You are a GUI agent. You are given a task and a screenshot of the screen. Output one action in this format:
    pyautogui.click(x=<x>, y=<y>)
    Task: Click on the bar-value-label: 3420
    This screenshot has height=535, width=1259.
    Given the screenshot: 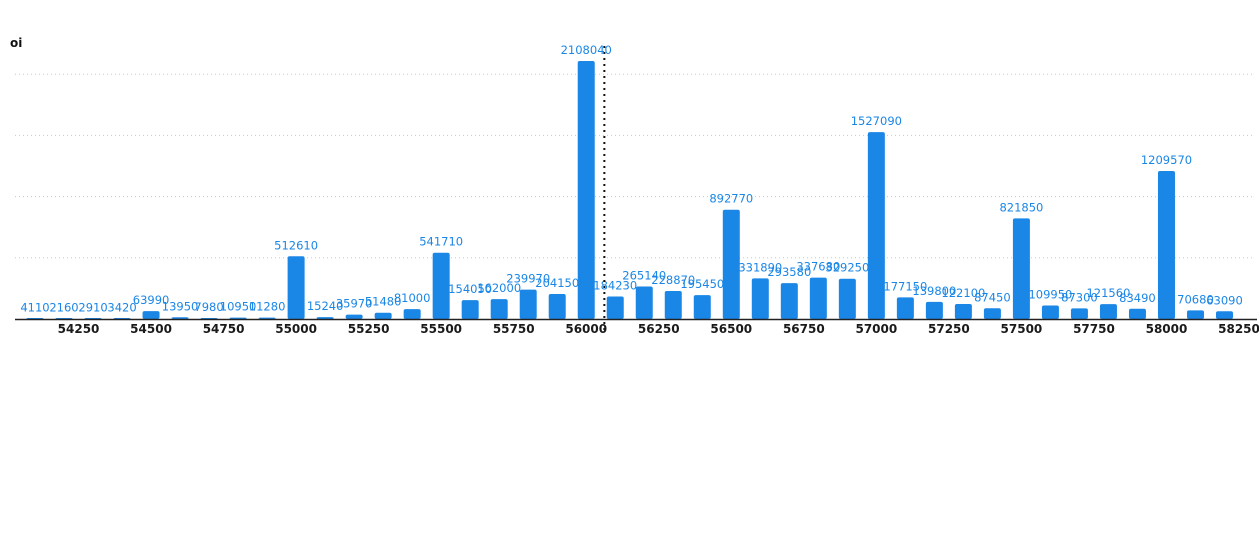 What is the action you would take?
    pyautogui.click(x=121, y=308)
    